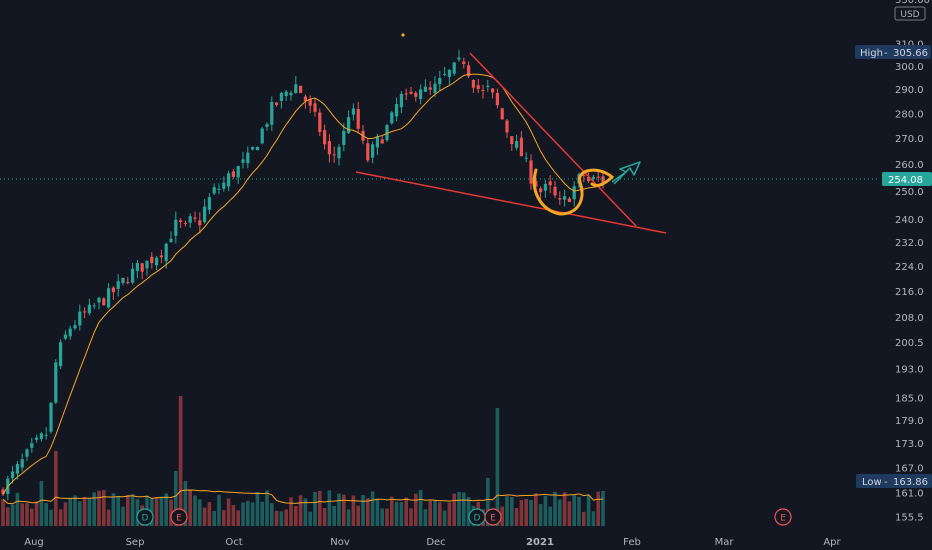 The image size is (932, 550). I want to click on price-tick-label: 250.0, so click(909, 192).